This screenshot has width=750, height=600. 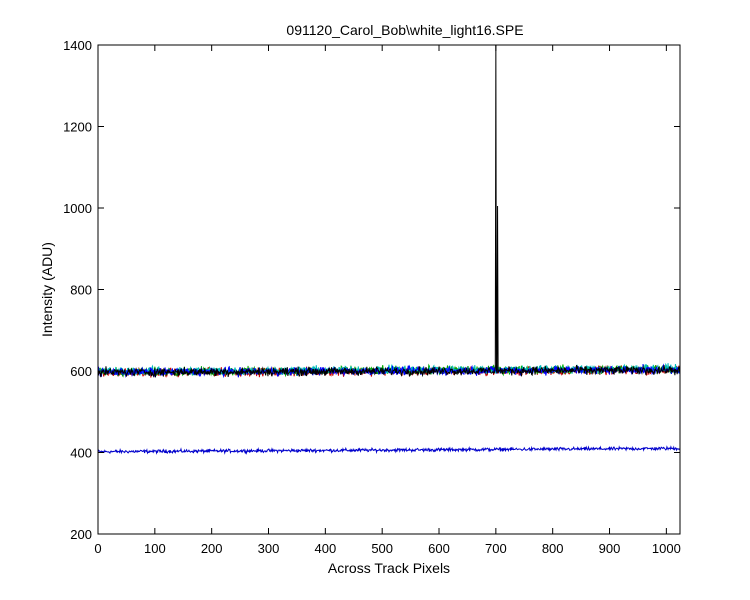 I want to click on y-tick-label: 1200, so click(x=77, y=127).